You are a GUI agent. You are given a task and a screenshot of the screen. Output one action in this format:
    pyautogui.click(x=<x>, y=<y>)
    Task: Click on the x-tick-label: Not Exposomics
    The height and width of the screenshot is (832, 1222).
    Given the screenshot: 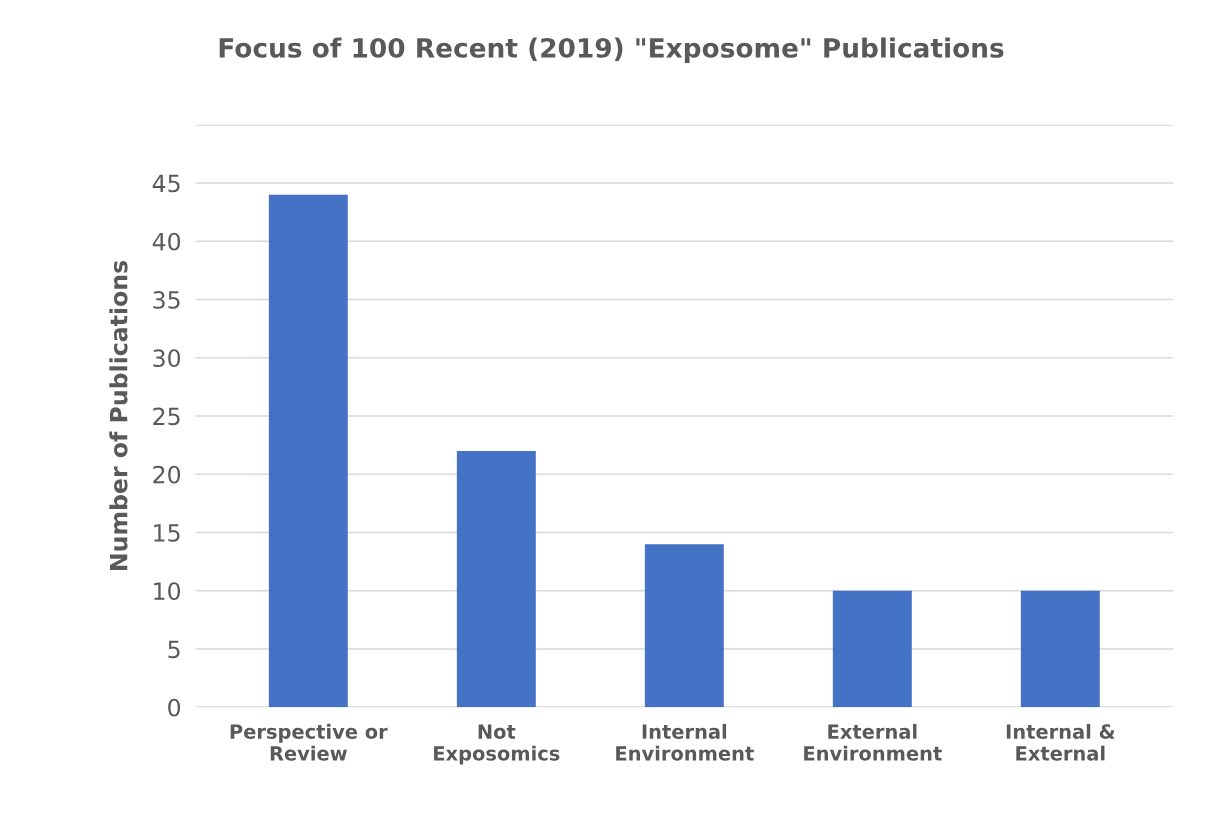 What is the action you would take?
    pyautogui.click(x=497, y=744)
    